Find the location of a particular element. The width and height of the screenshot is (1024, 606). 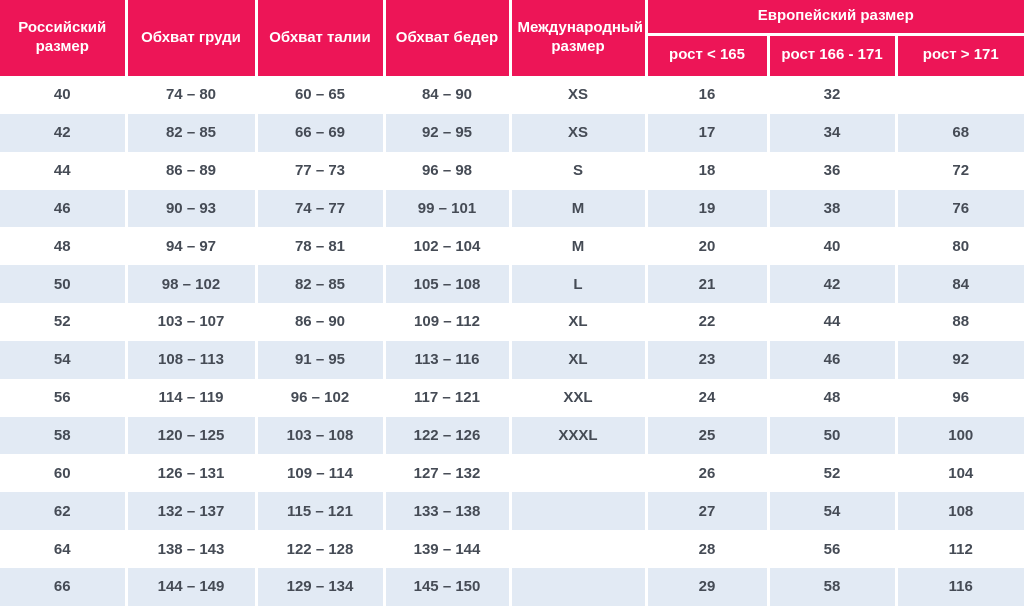

cell-chest: 108 – 113 is located at coordinates (190, 359).